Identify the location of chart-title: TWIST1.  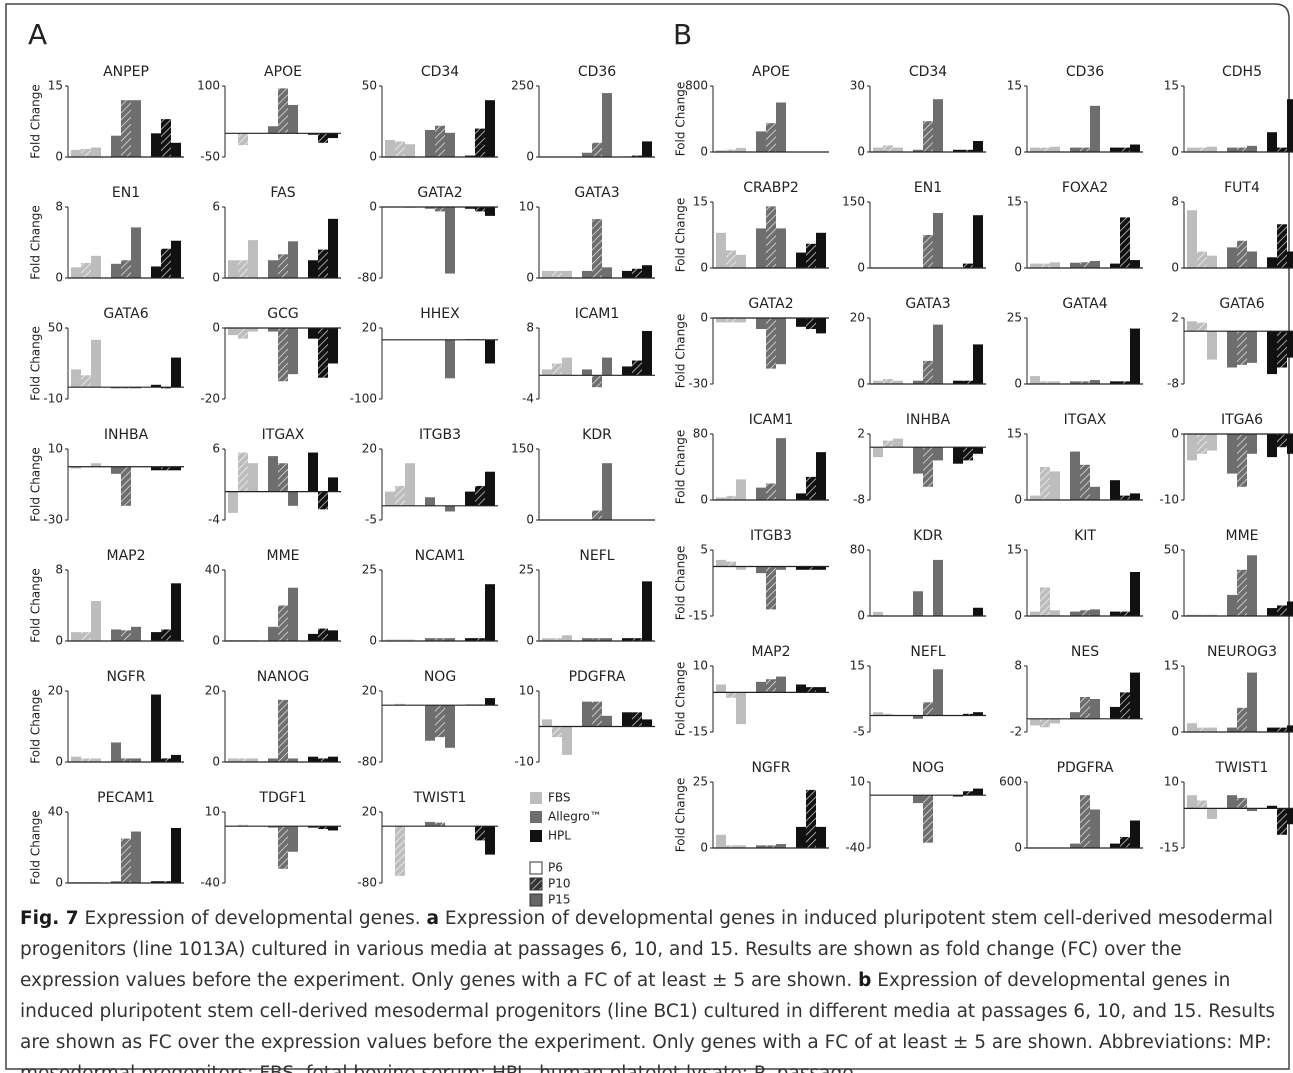
(1242, 768).